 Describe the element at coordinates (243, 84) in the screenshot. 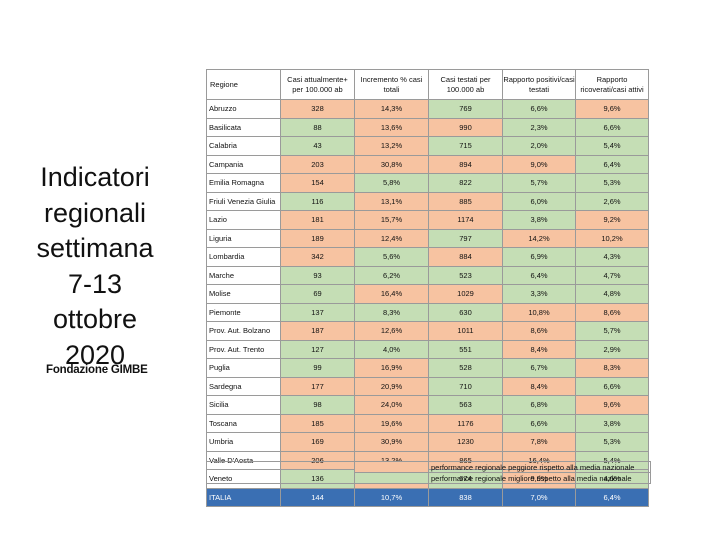

I see `header-regione: Regione` at that location.